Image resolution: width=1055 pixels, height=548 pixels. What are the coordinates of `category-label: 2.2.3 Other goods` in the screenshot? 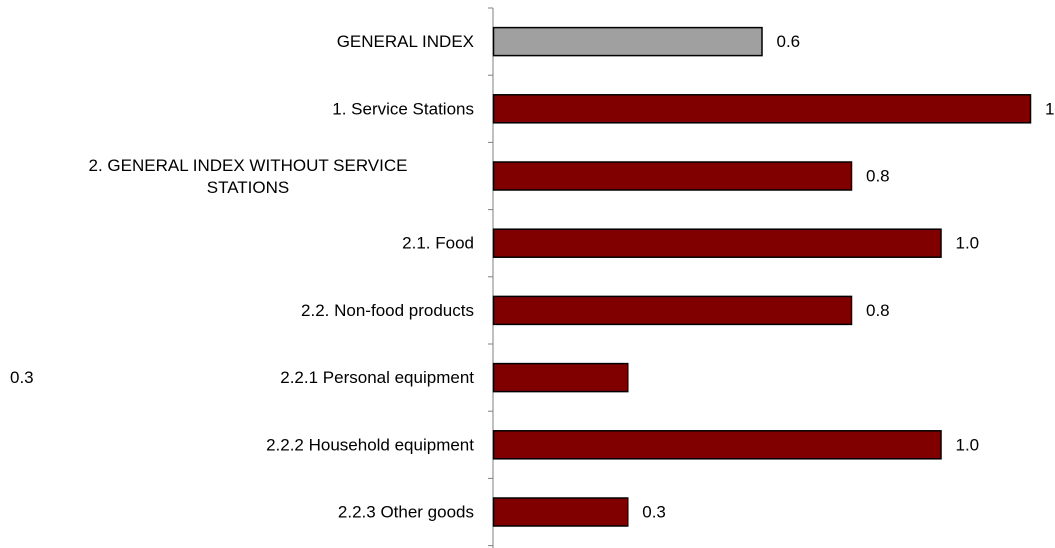 It's located at (406, 512).